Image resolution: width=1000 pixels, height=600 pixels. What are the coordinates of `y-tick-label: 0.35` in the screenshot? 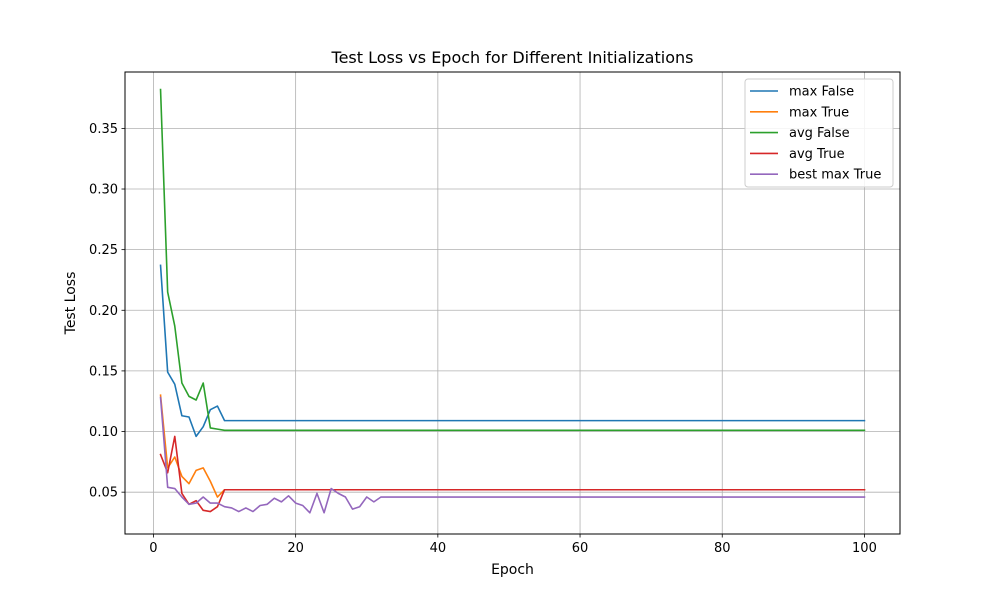 It's located at (103, 129).